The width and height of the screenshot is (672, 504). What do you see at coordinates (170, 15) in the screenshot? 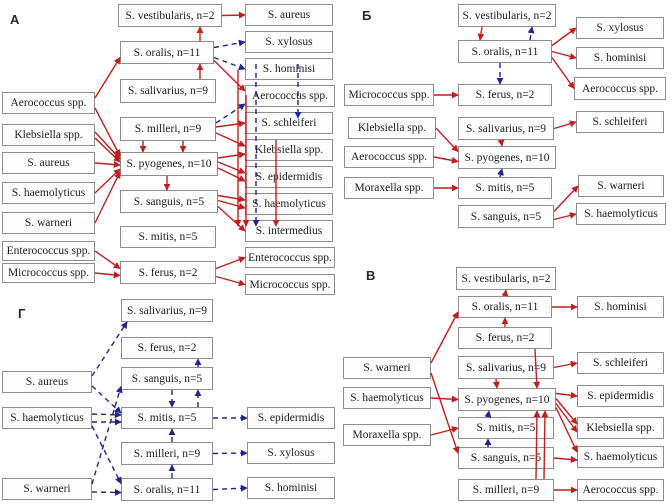
I see `node-a-vestibularis: S. vestibularis, n=2` at bounding box center [170, 15].